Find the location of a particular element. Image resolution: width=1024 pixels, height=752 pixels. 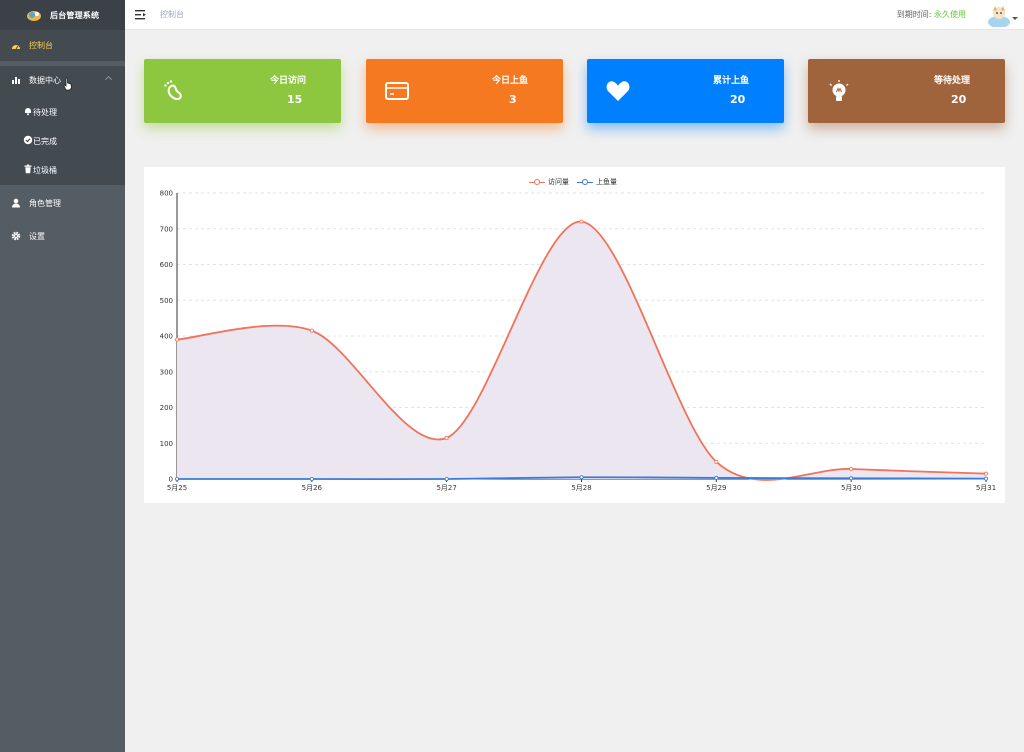

legend-label: 访问量 is located at coordinates (558, 182).